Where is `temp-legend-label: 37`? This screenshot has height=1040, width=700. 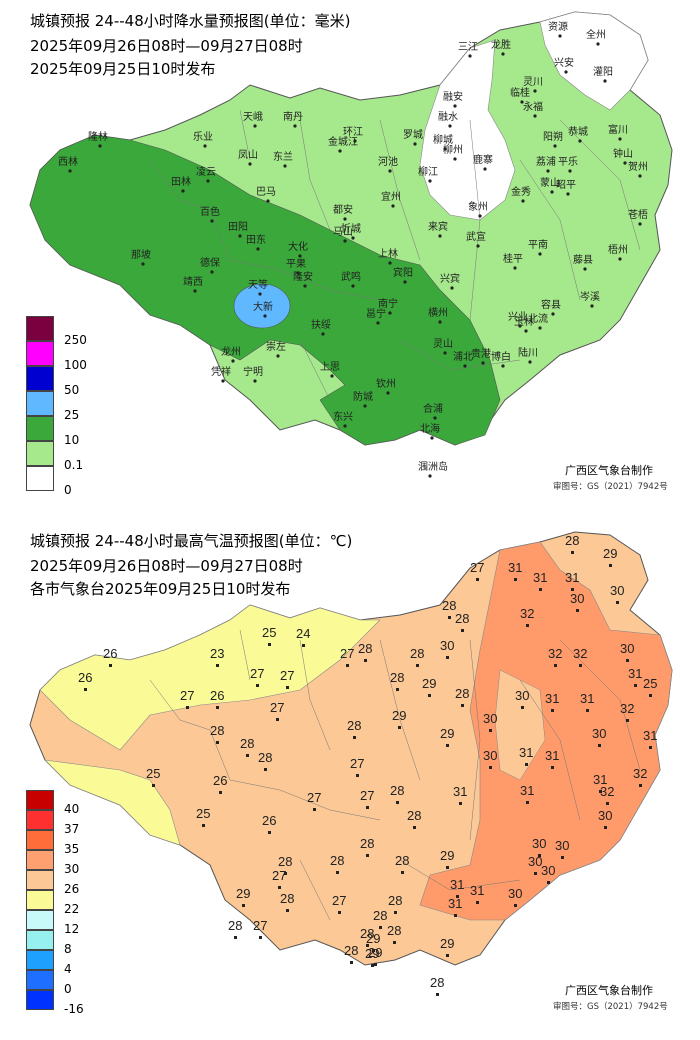
temp-legend-label: 37 is located at coordinates (72, 829).